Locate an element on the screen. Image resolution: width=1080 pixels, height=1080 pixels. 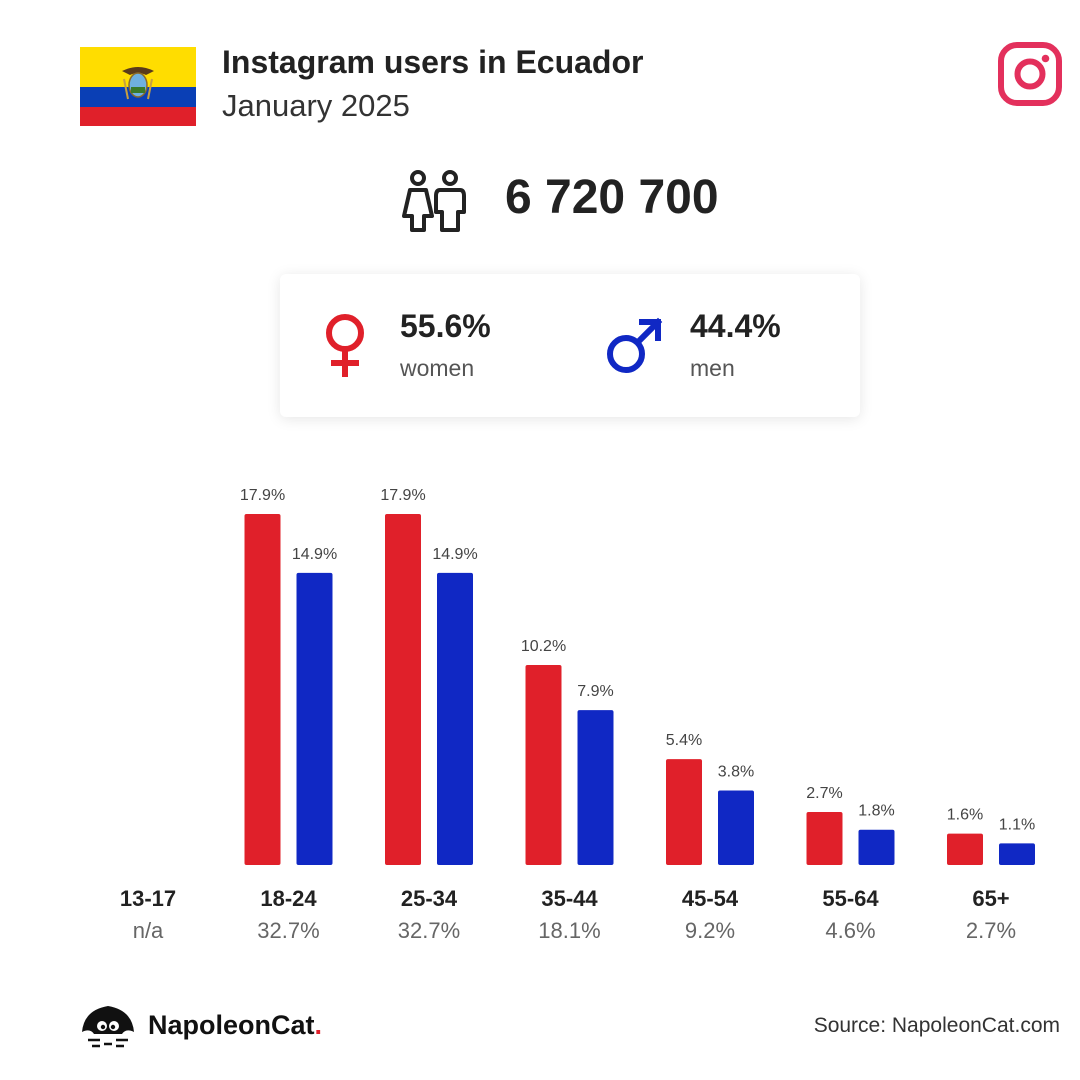
category-share-35-44: 18.1% is located at coordinates (569, 930).